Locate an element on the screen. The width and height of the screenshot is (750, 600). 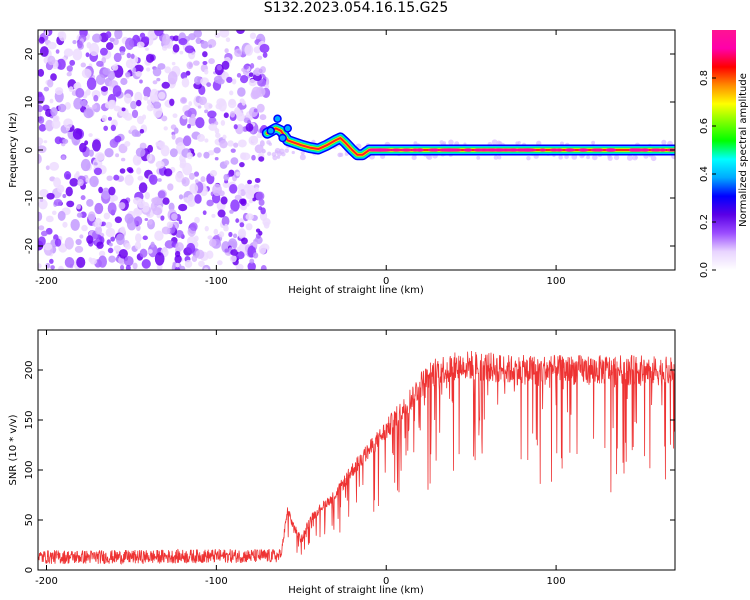
snr-x-label: Height of straight line (km) is located at coordinates (356, 590).